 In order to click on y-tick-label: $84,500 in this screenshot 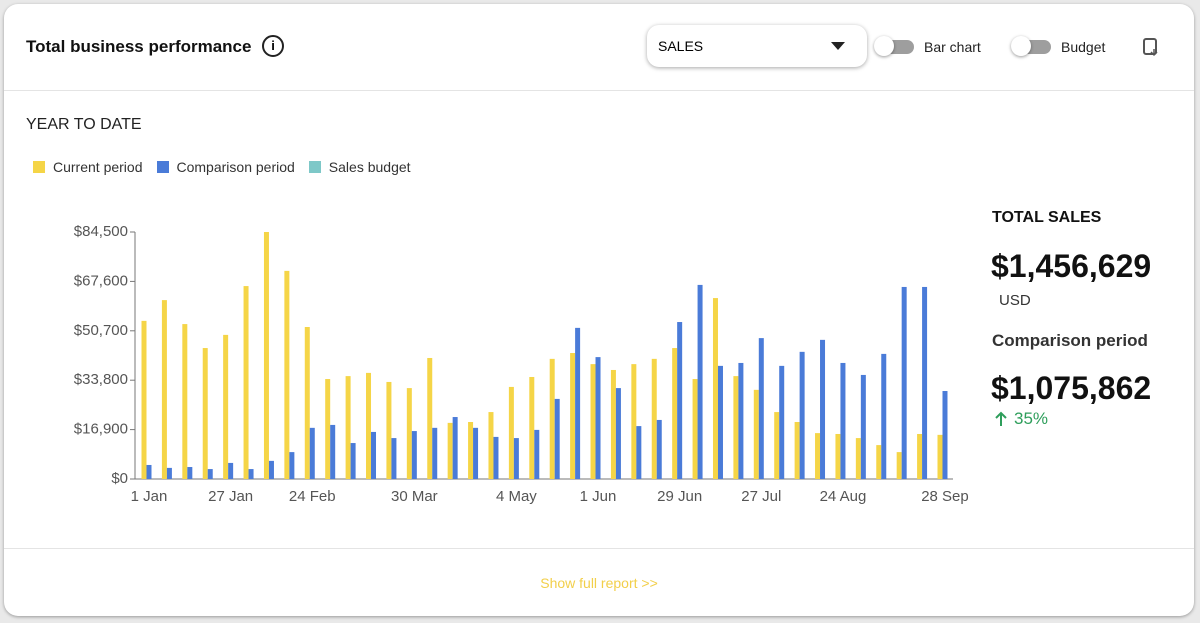, I will do `click(101, 231)`.